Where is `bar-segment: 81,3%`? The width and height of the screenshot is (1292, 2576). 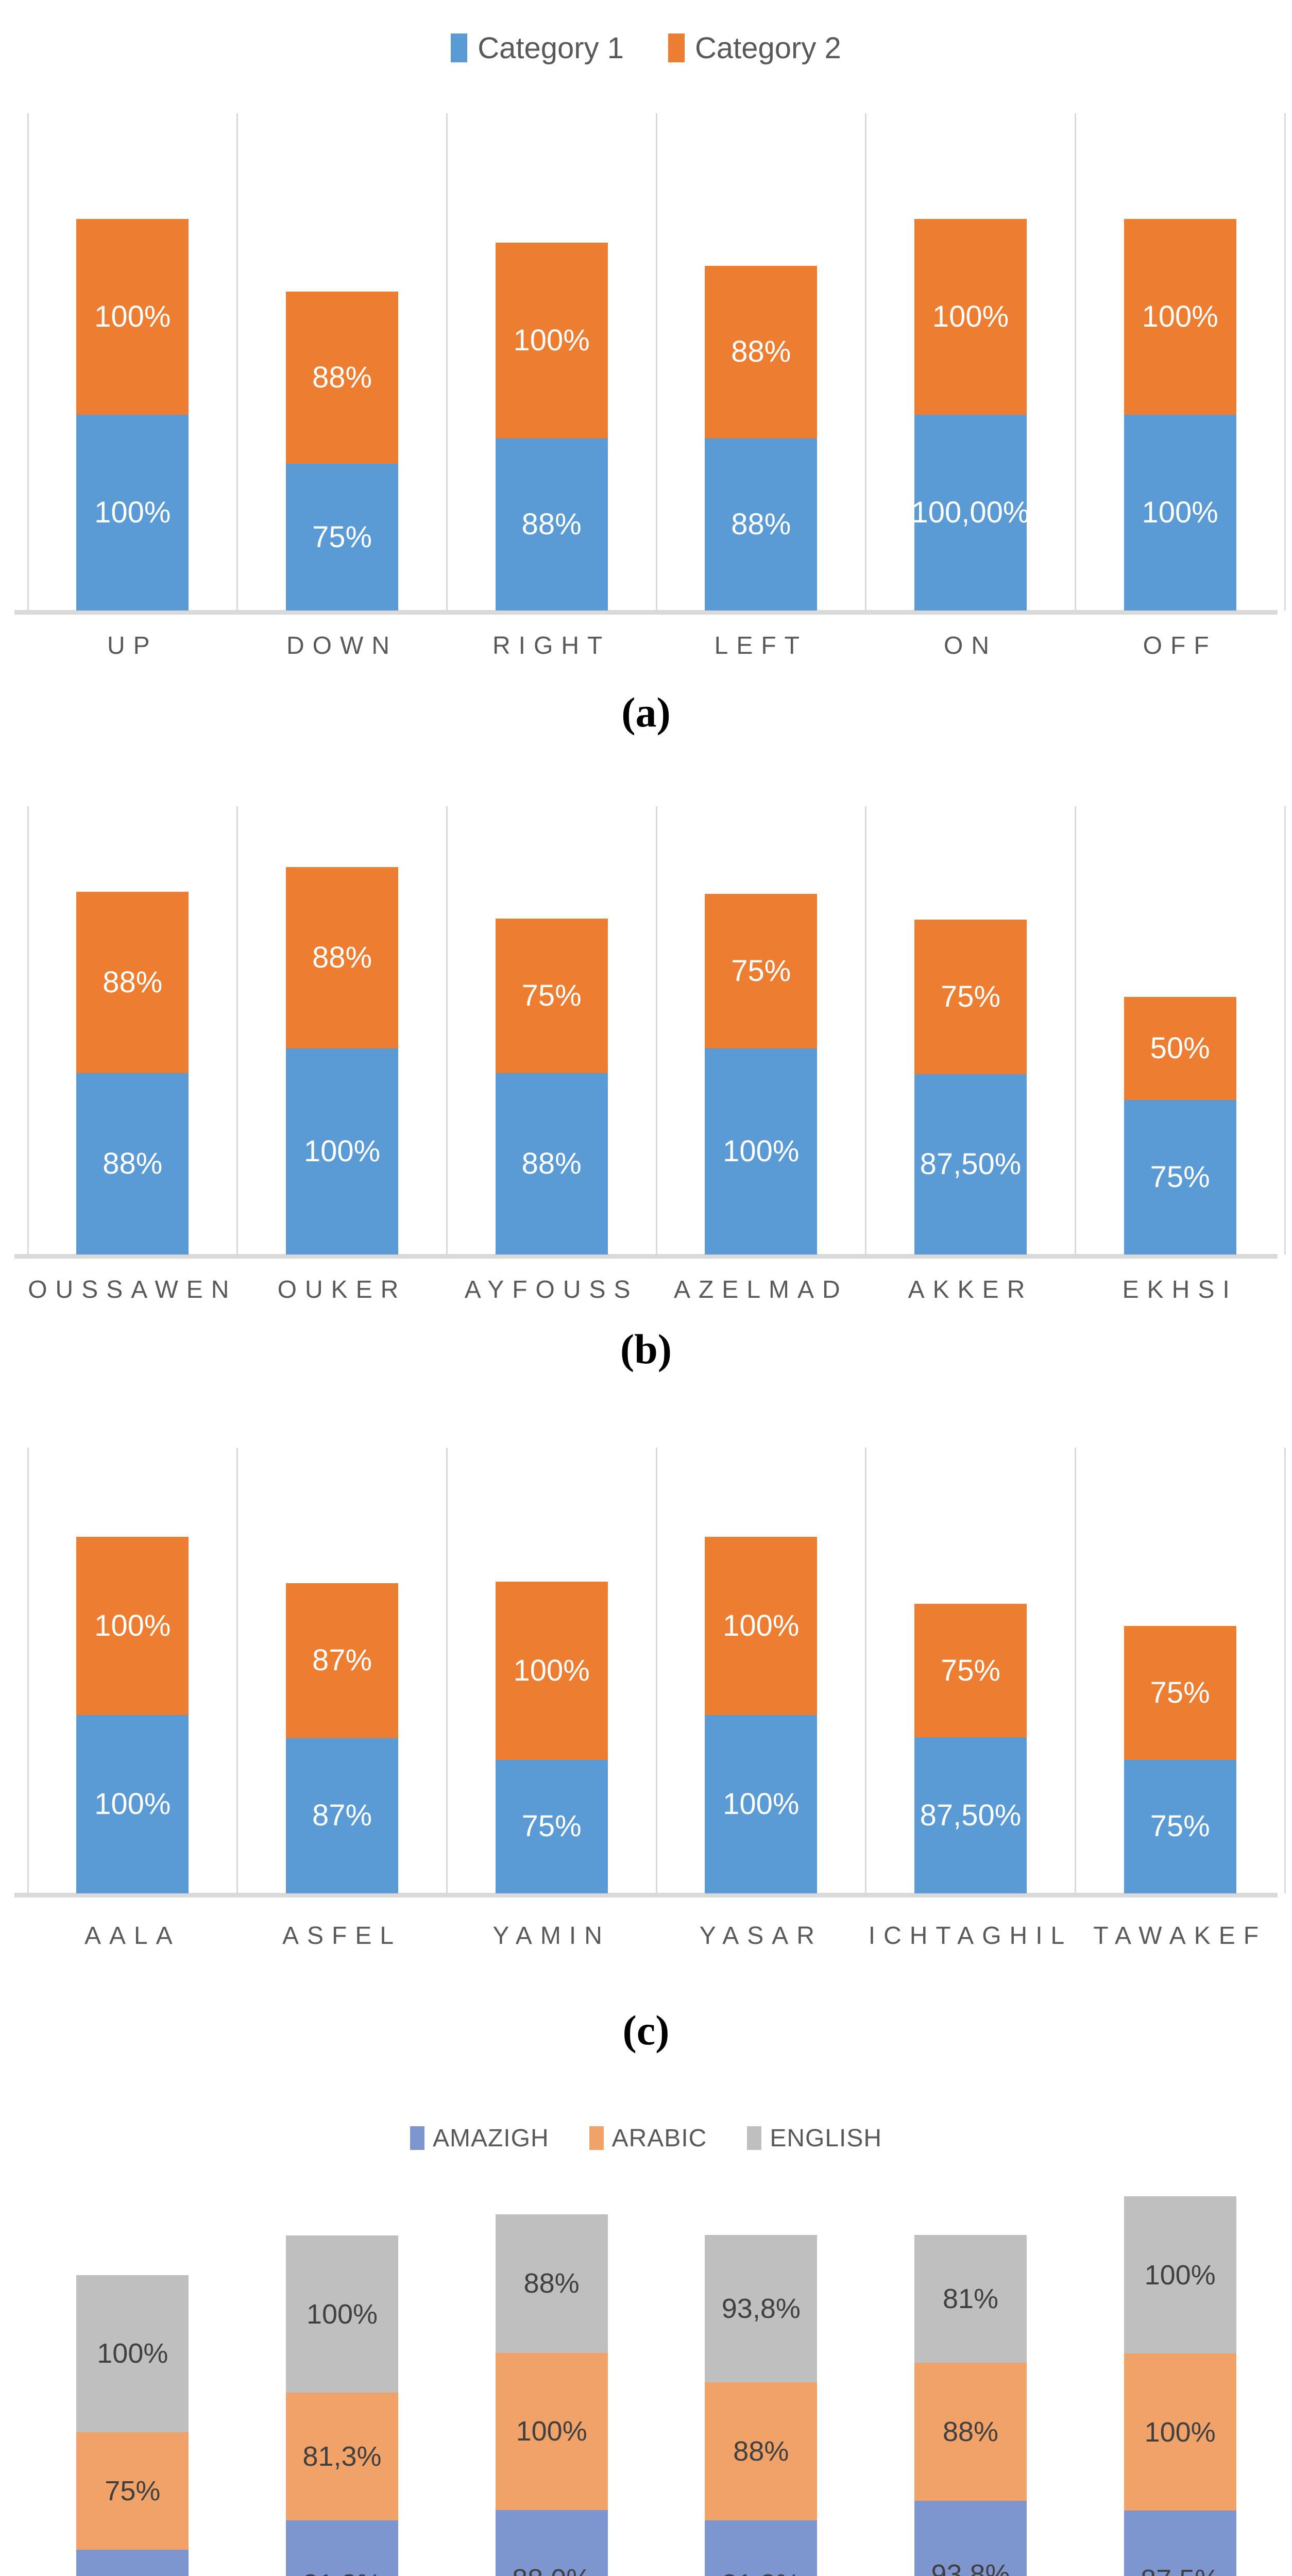 bar-segment: 81,3% is located at coordinates (761, 2548).